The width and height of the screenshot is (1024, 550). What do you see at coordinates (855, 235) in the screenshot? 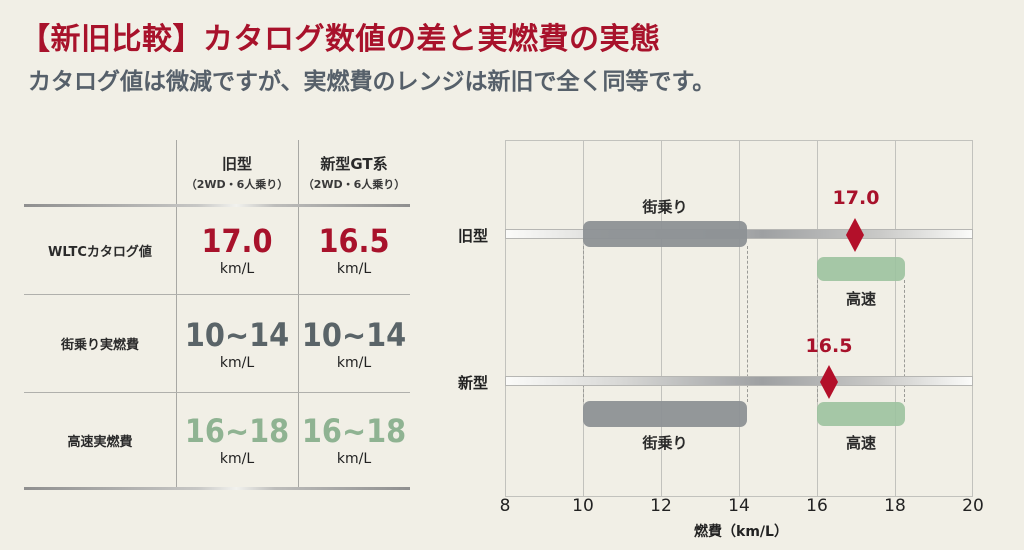
I see `old-catalog-diamond-icon` at bounding box center [855, 235].